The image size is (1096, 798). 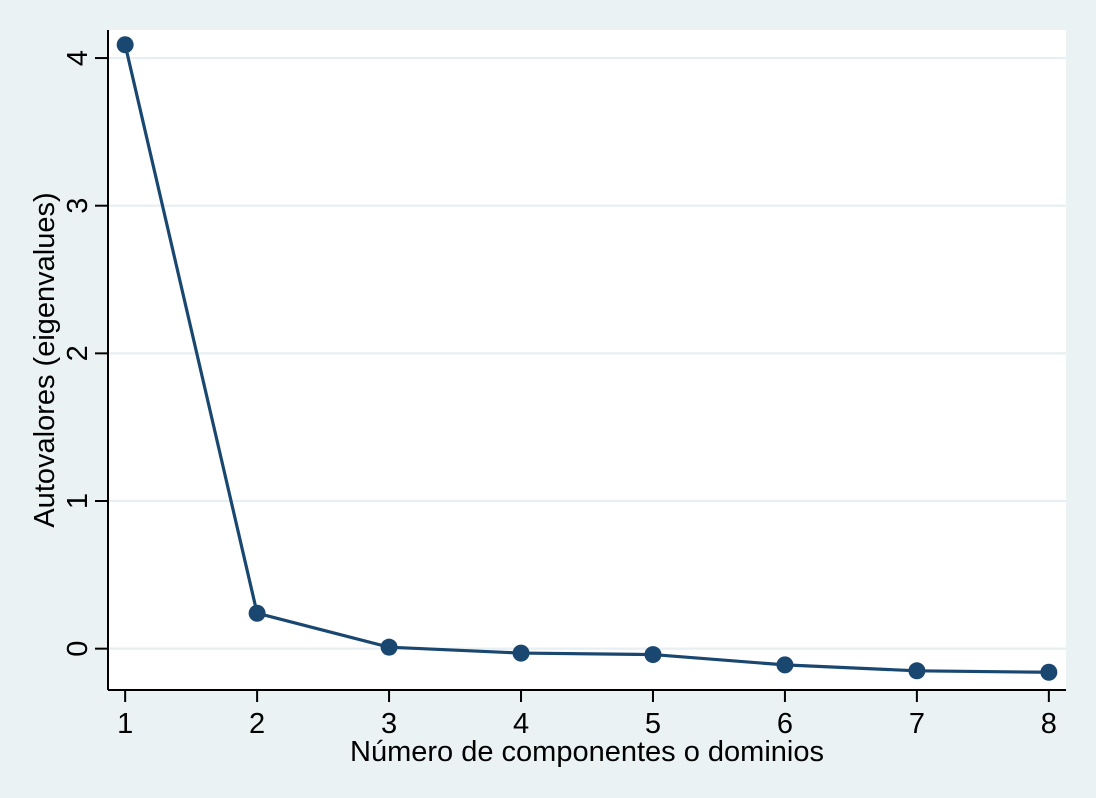 I want to click on x-tick-label-3: 3, so click(x=389, y=724).